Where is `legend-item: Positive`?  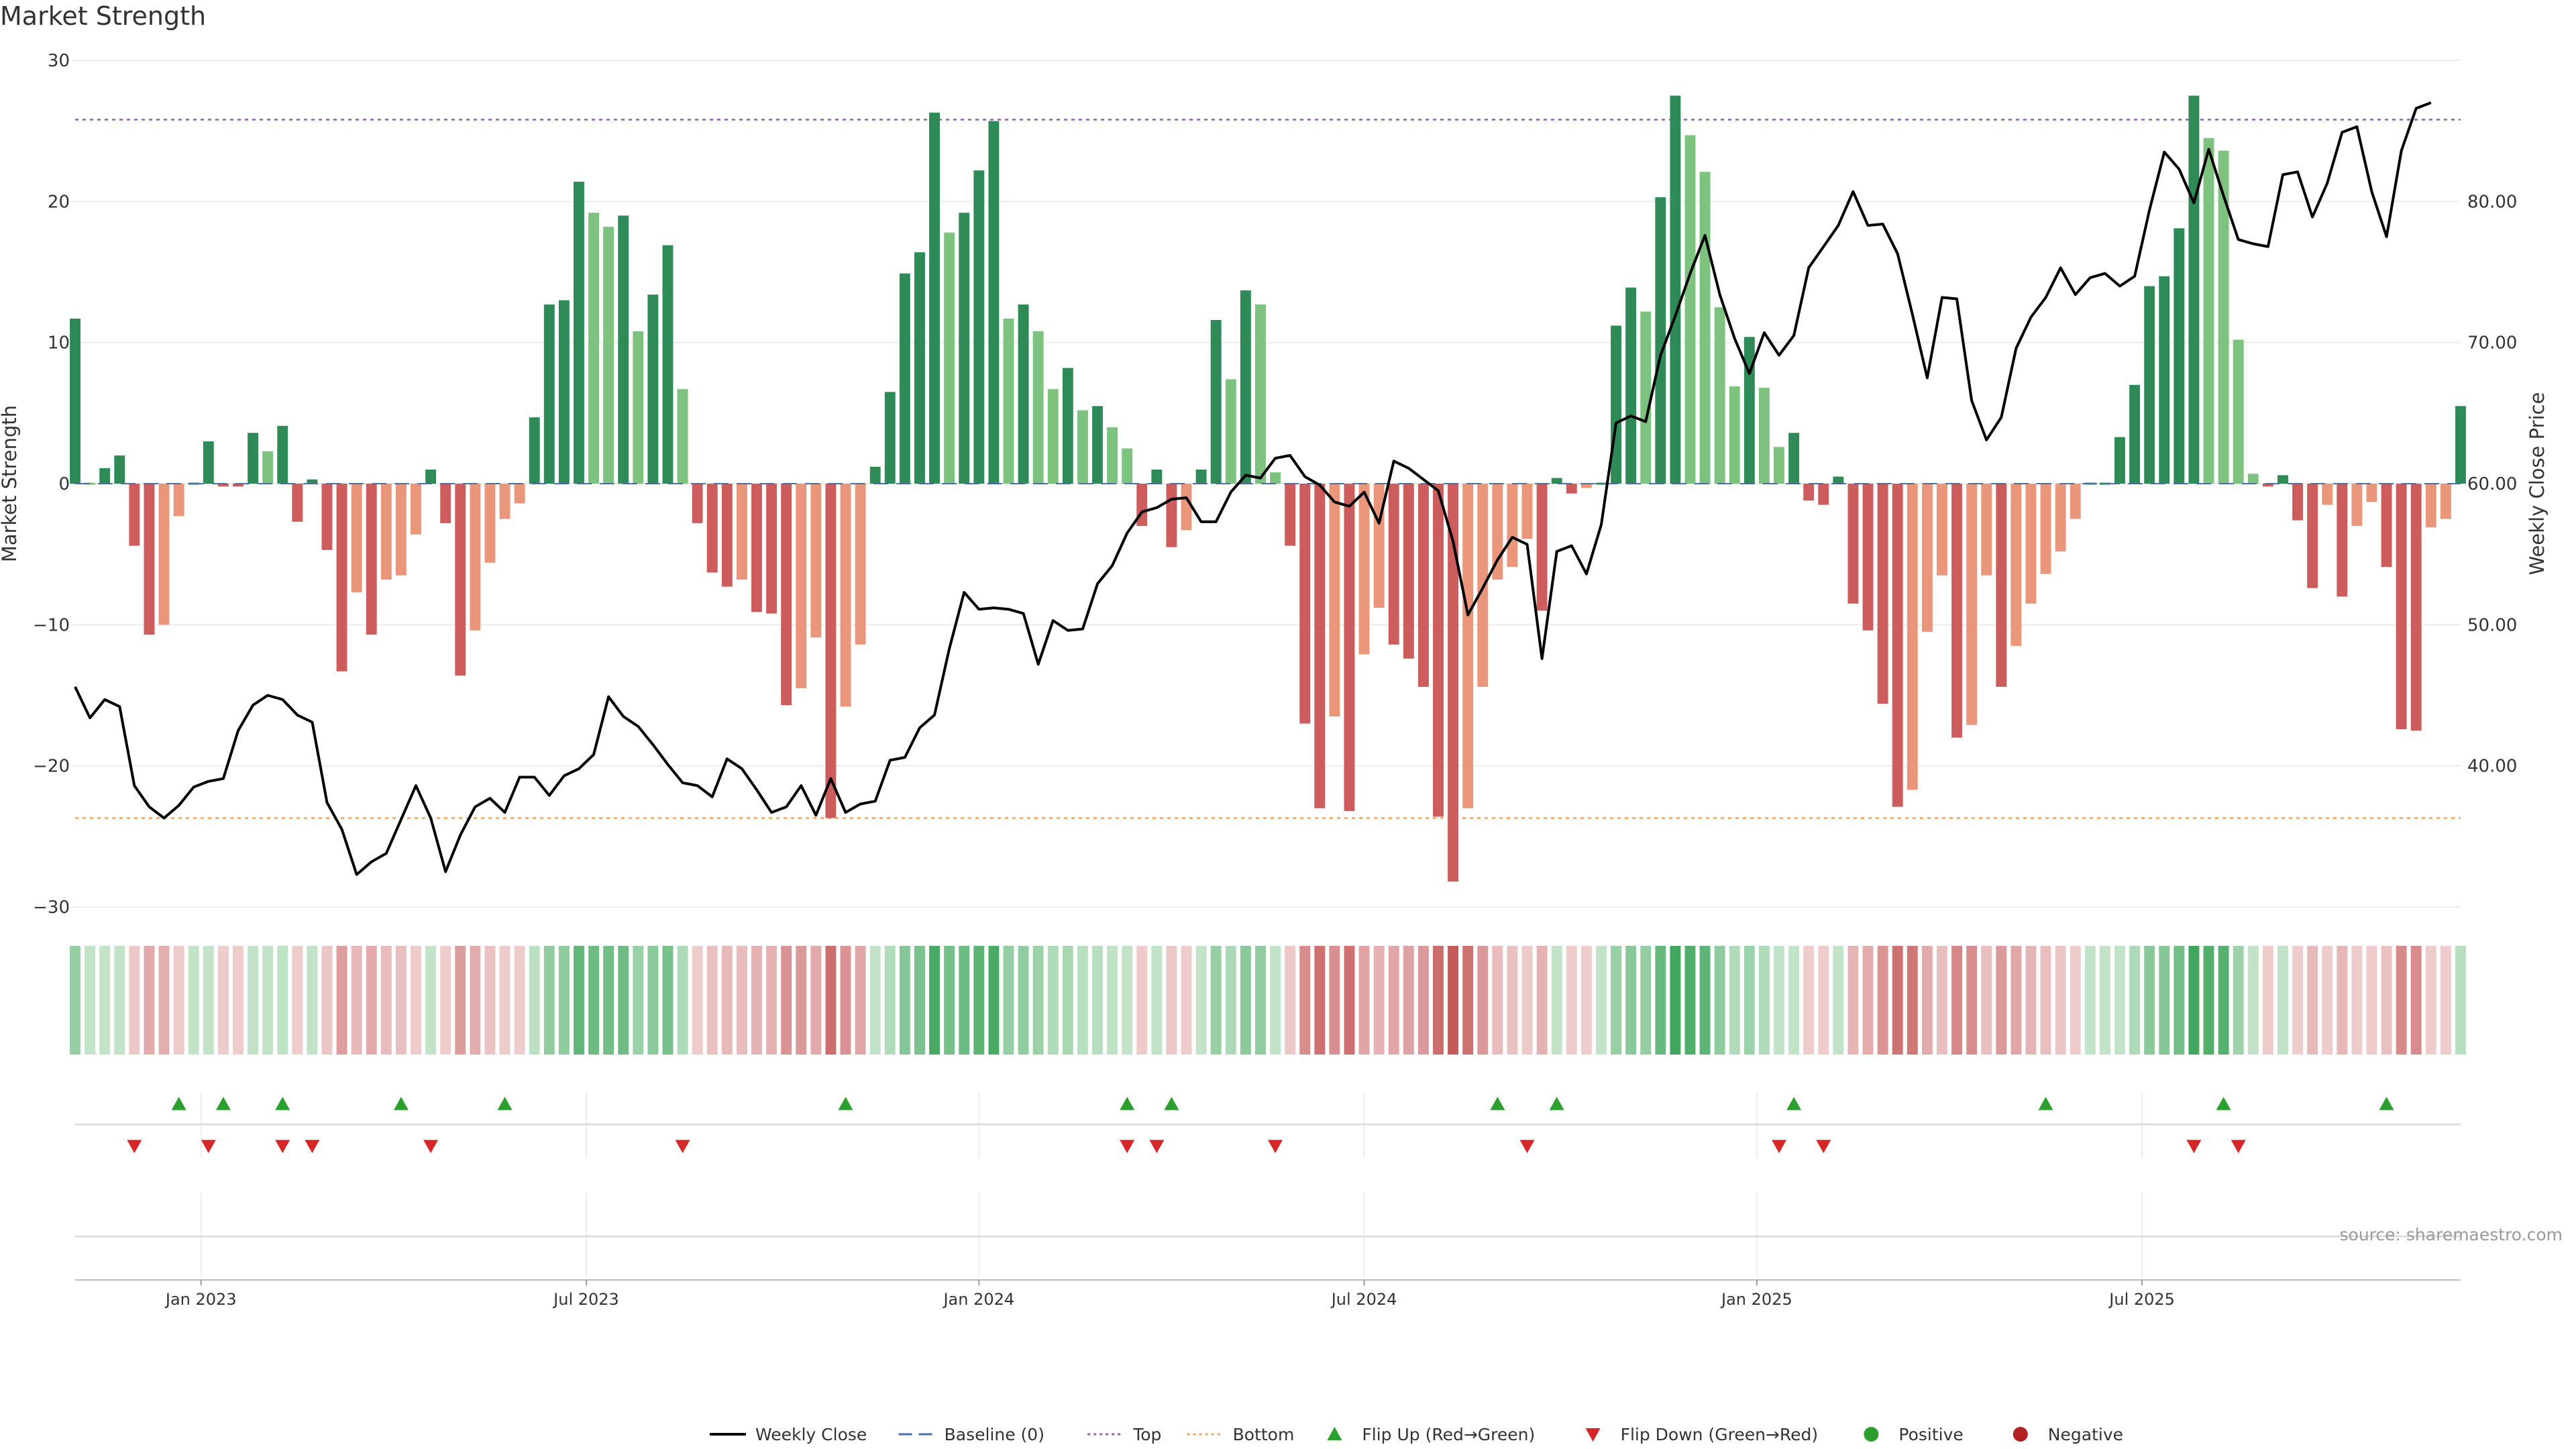 legend-item: Positive is located at coordinates (1914, 1434).